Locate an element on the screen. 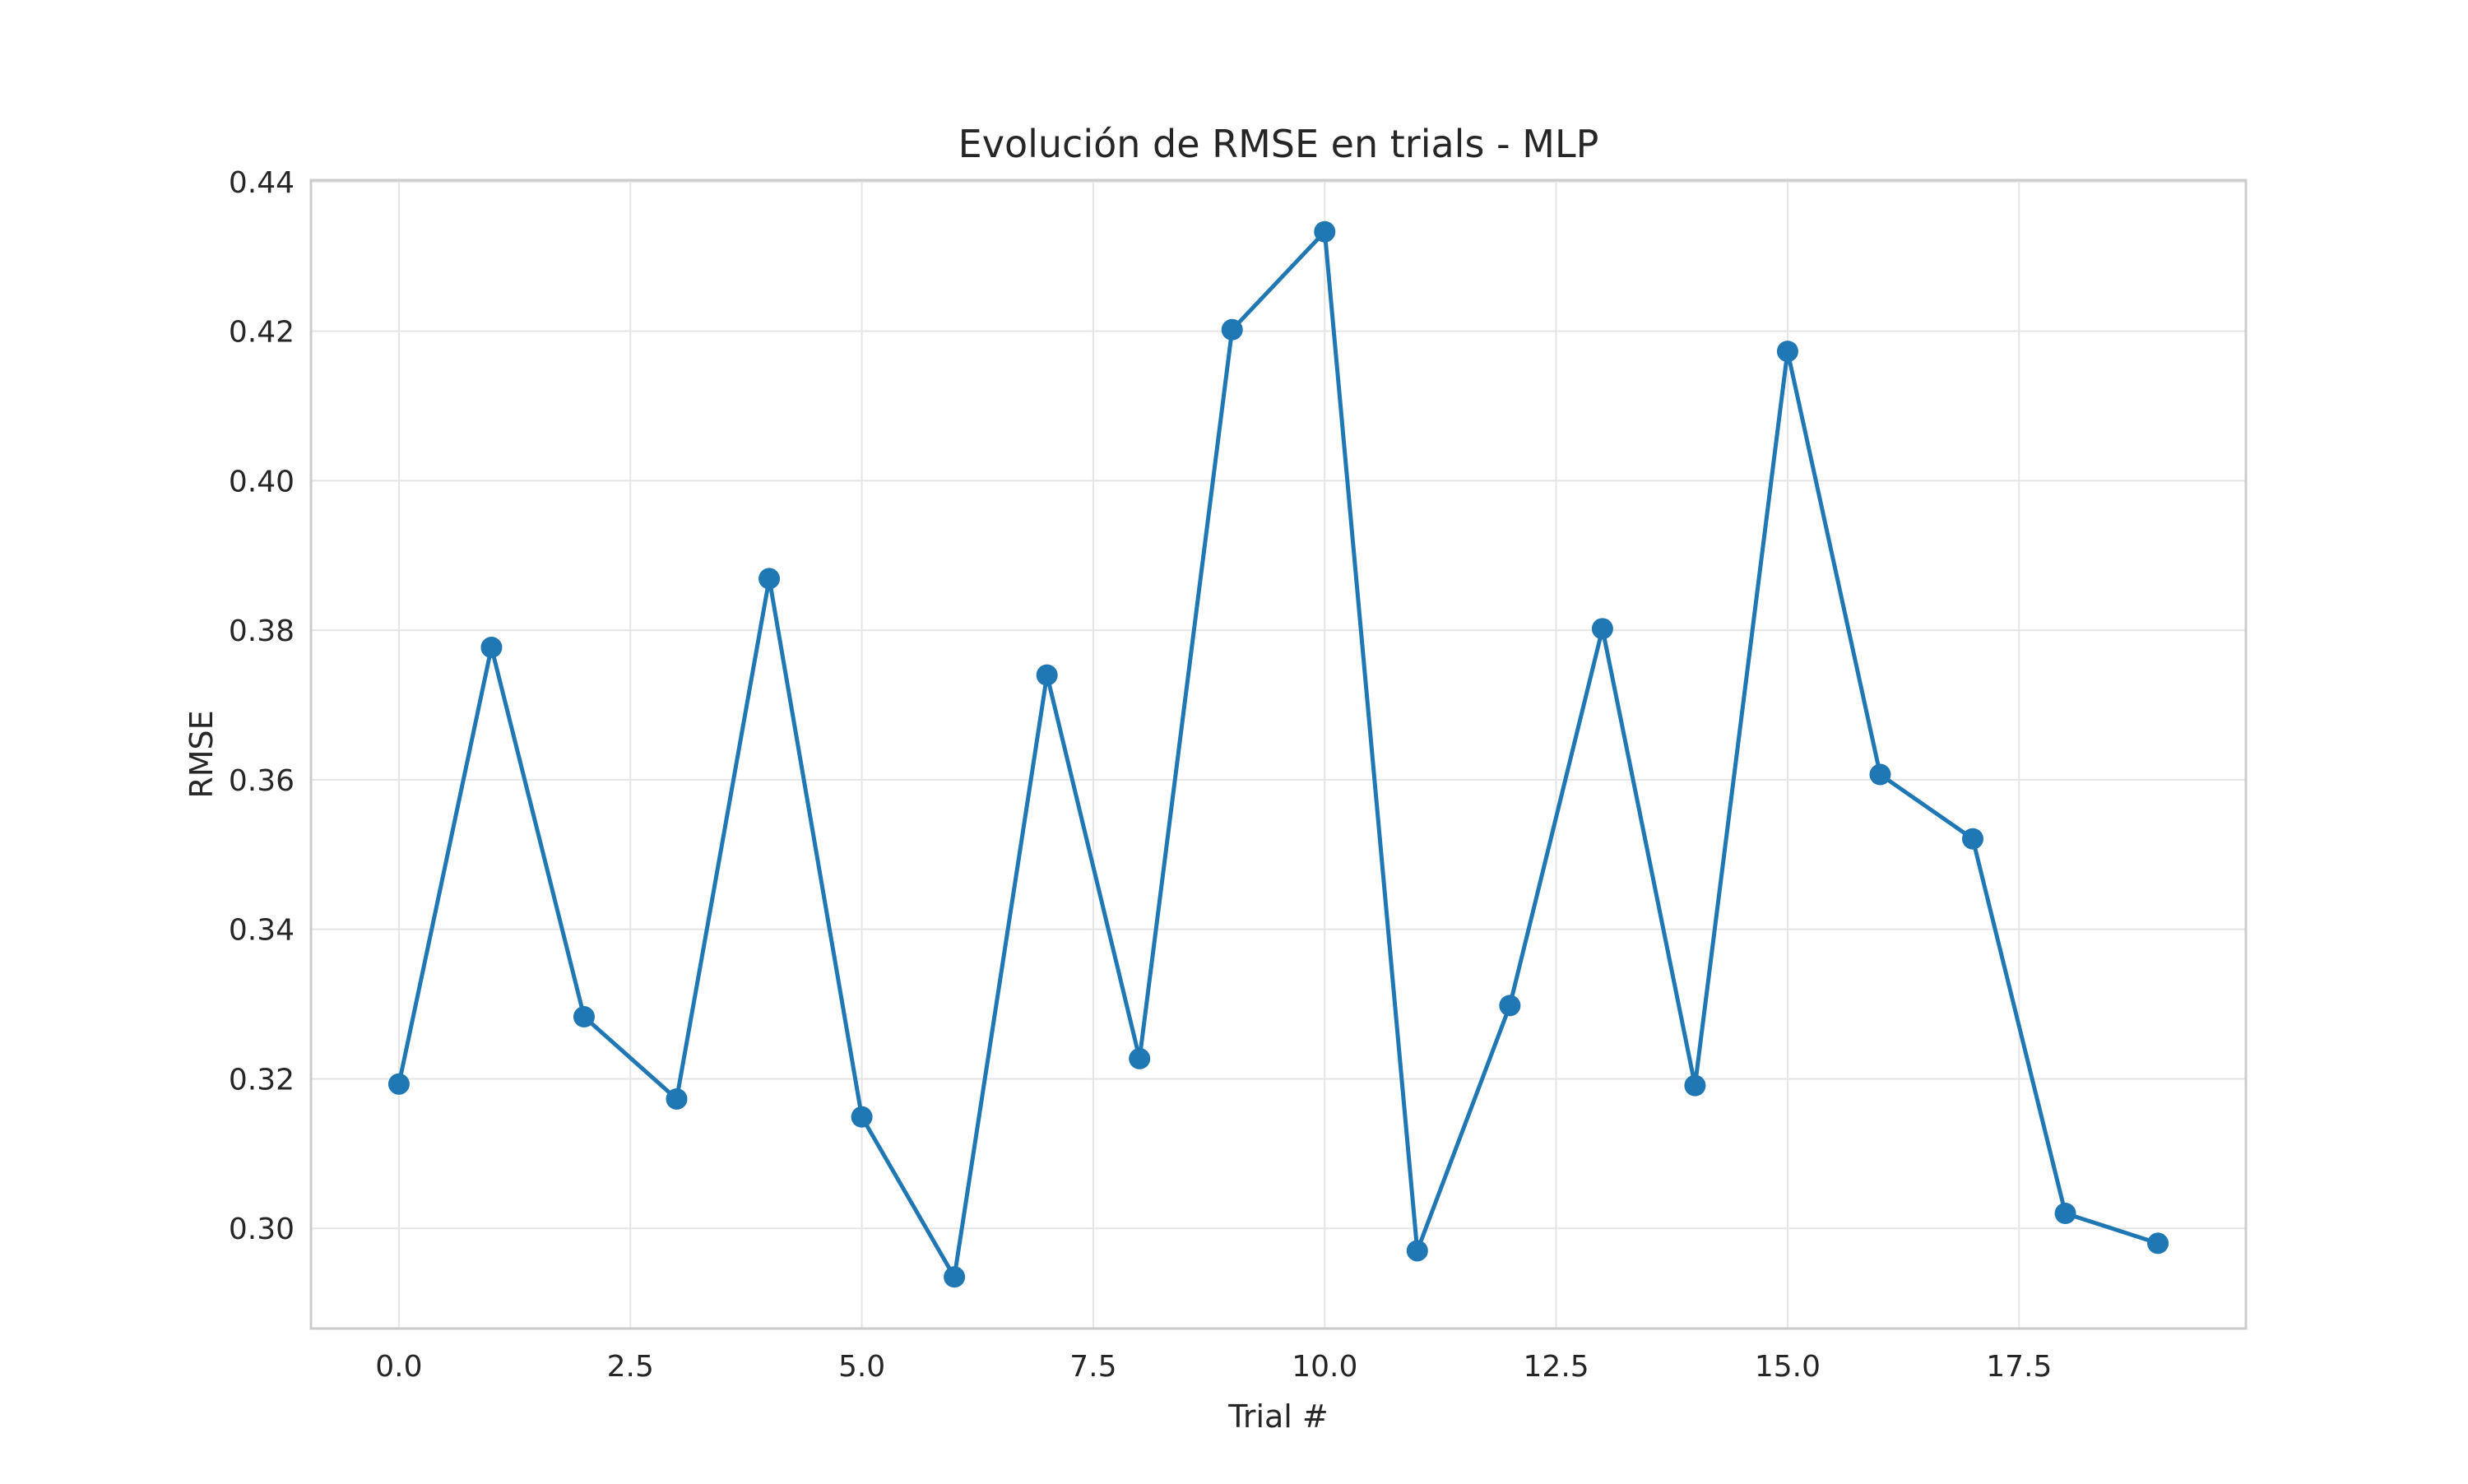 This screenshot has height=1484, width=2468. y-tick-label: 0.44 is located at coordinates (262, 183).